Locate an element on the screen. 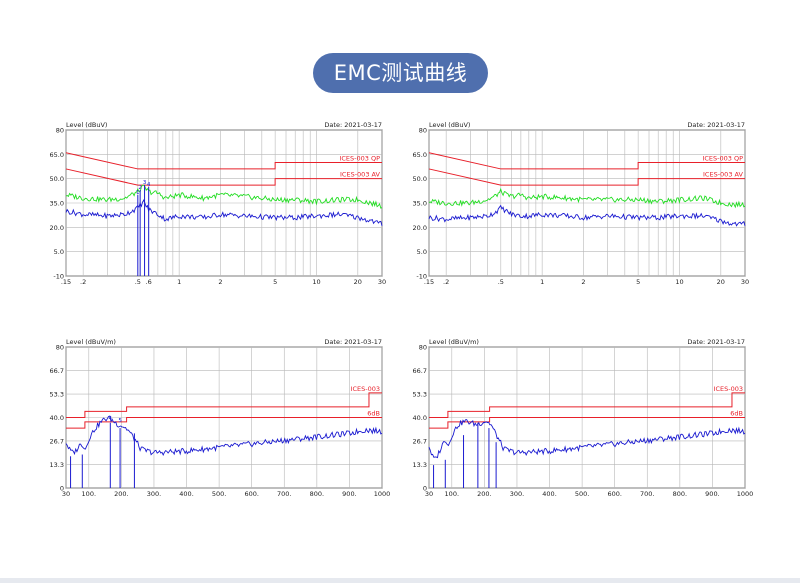 The width and height of the screenshot is (800, 583). limit-label: ICES-003 is located at coordinates (365, 389).